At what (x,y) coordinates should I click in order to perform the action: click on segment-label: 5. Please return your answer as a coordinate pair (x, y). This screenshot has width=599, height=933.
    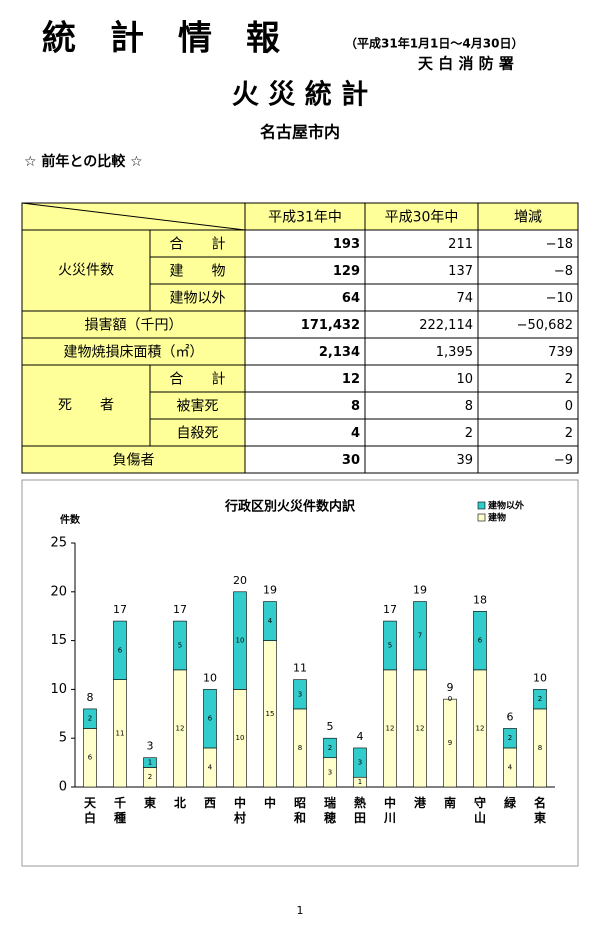
    Looking at the image, I should click on (390, 645).